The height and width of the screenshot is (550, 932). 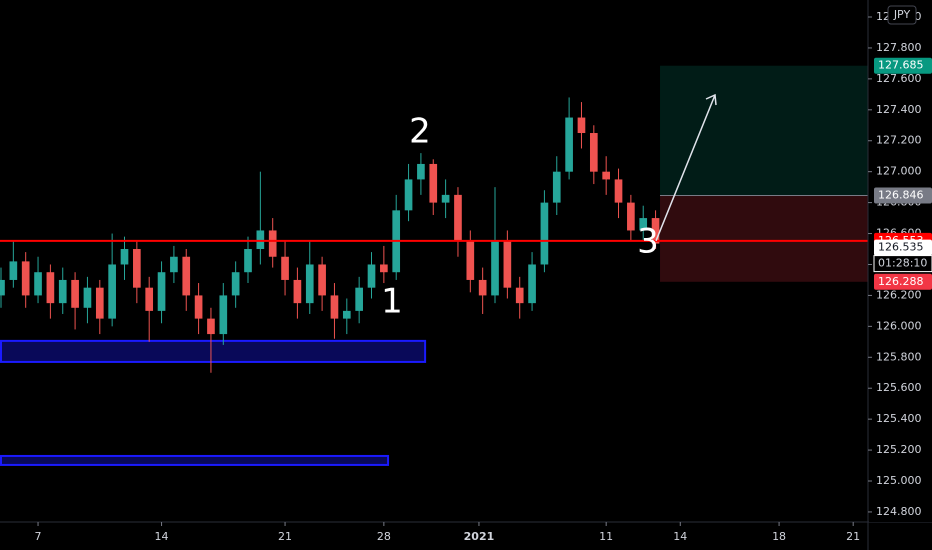 What do you see at coordinates (899, 171) in the screenshot?
I see `y-tick-label: 127.000` at bounding box center [899, 171].